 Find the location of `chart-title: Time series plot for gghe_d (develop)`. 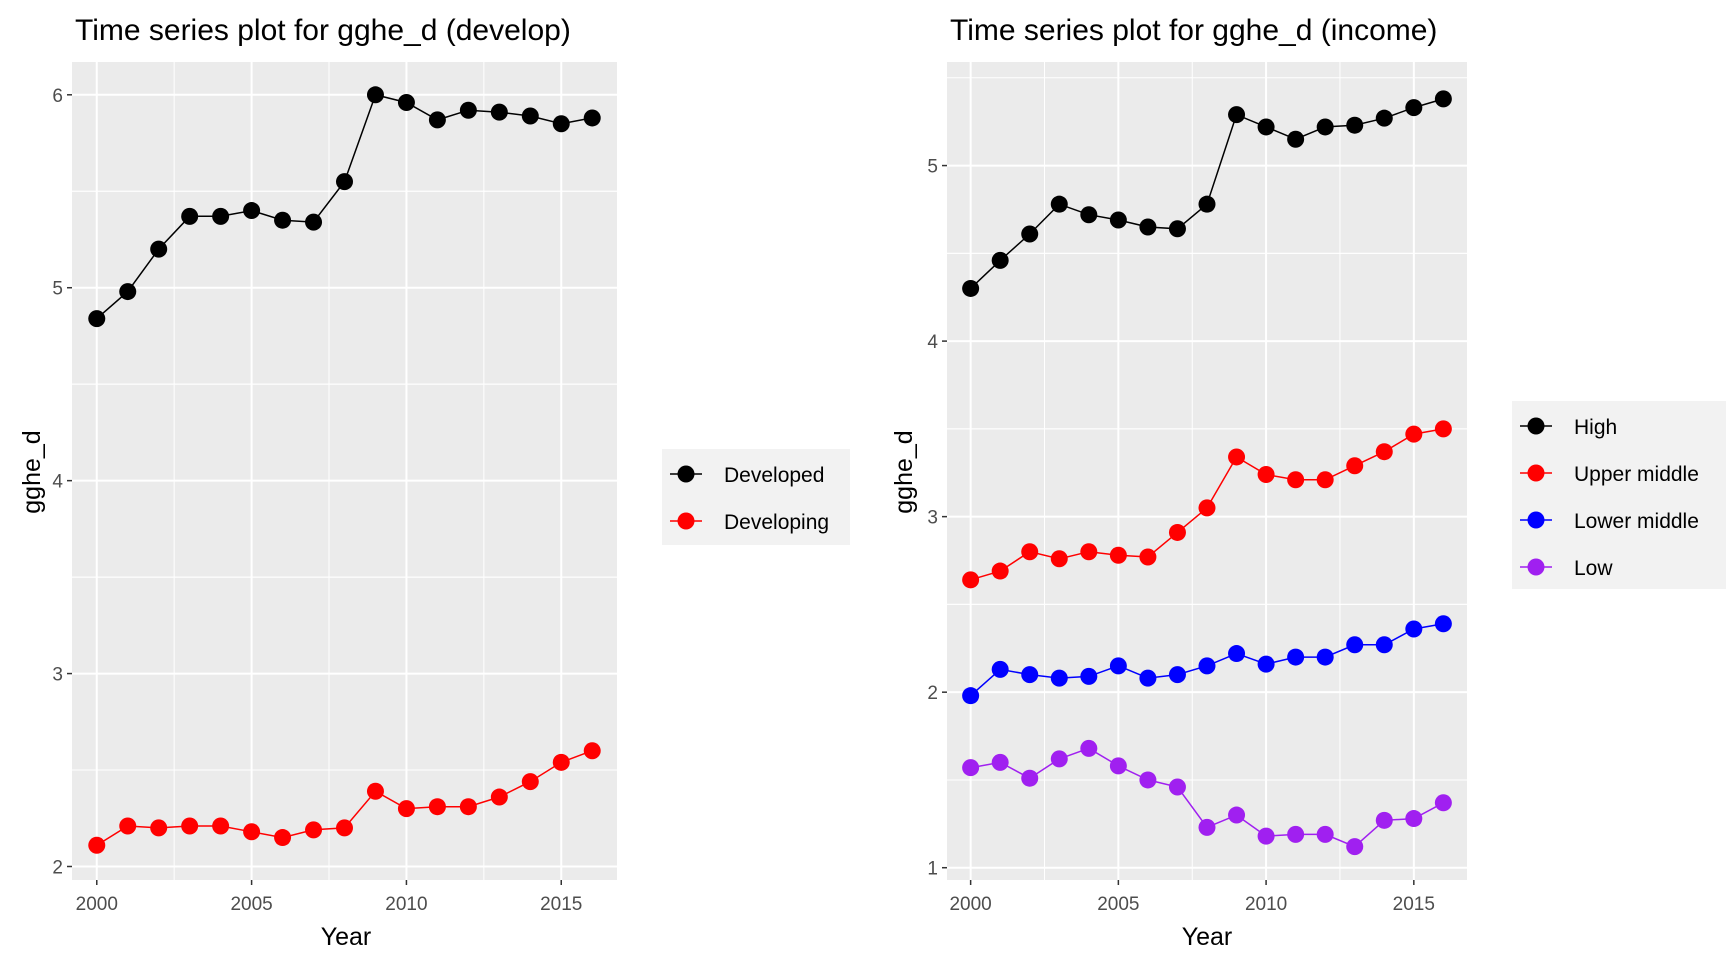

chart-title: Time series plot for gghe_d (develop) is located at coordinates (323, 30).